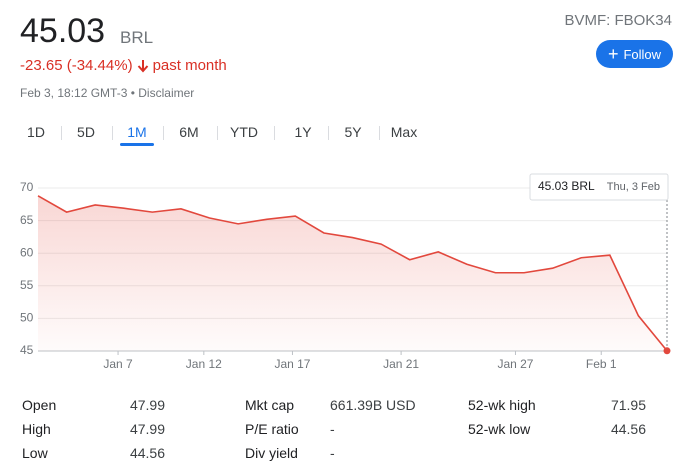 The width and height of the screenshot is (689, 475). Describe the element at coordinates (36, 132) in the screenshot. I see `tab: 1D` at that location.